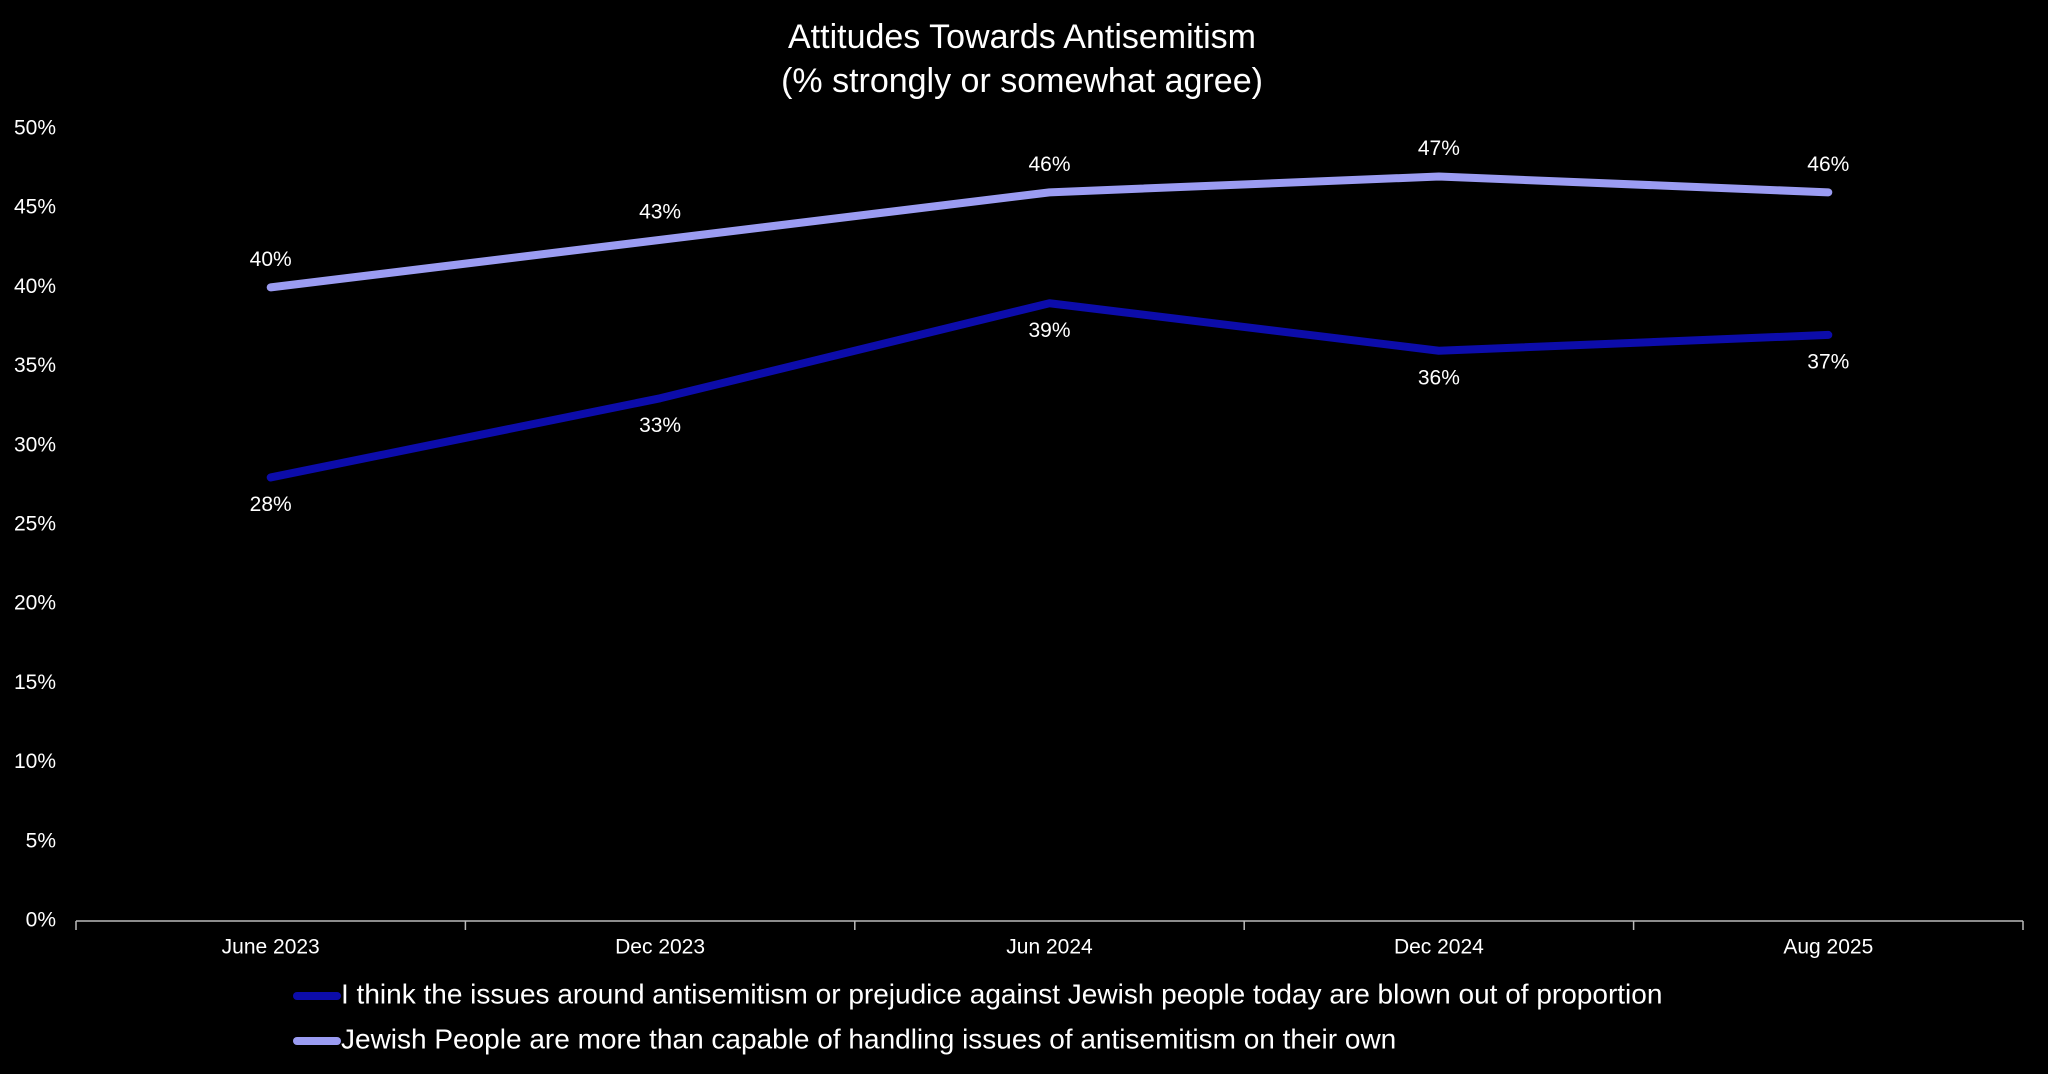 This screenshot has width=2048, height=1074. What do you see at coordinates (35, 603) in the screenshot?
I see `y-tick-label: 20%` at bounding box center [35, 603].